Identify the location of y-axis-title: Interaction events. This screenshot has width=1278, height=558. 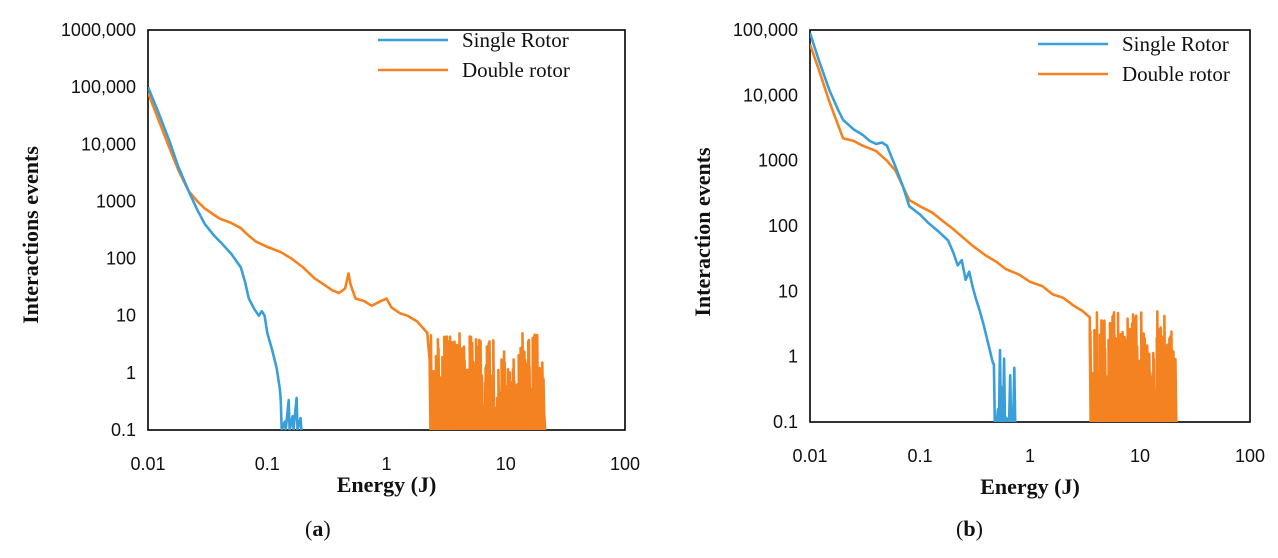
(702, 232).